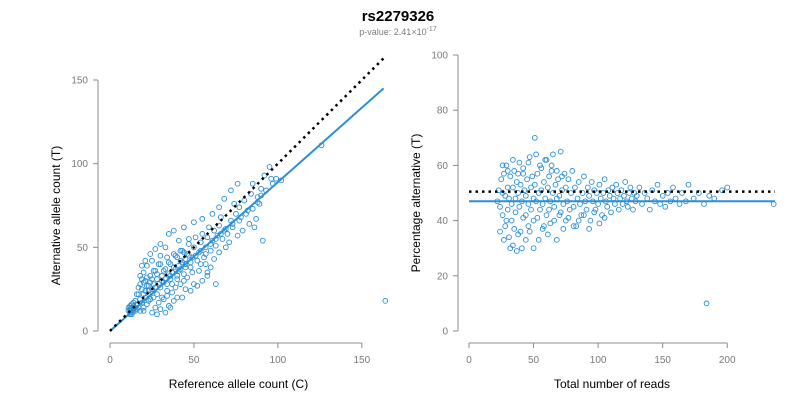  What do you see at coordinates (443, 276) in the screenshot?
I see `panel2-y-tick-label: 20` at bounding box center [443, 276].